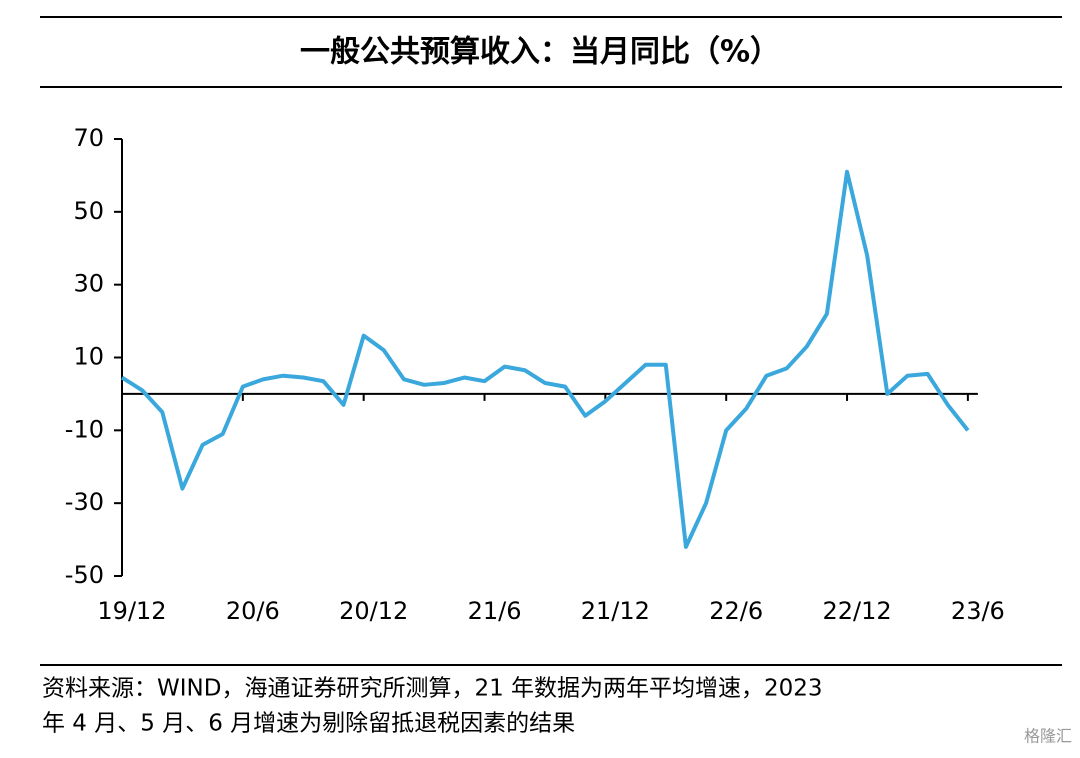 Image resolution: width=1080 pixels, height=758 pixels. What do you see at coordinates (373, 611) in the screenshot?
I see `x-tick-label: 20/12` at bounding box center [373, 611].